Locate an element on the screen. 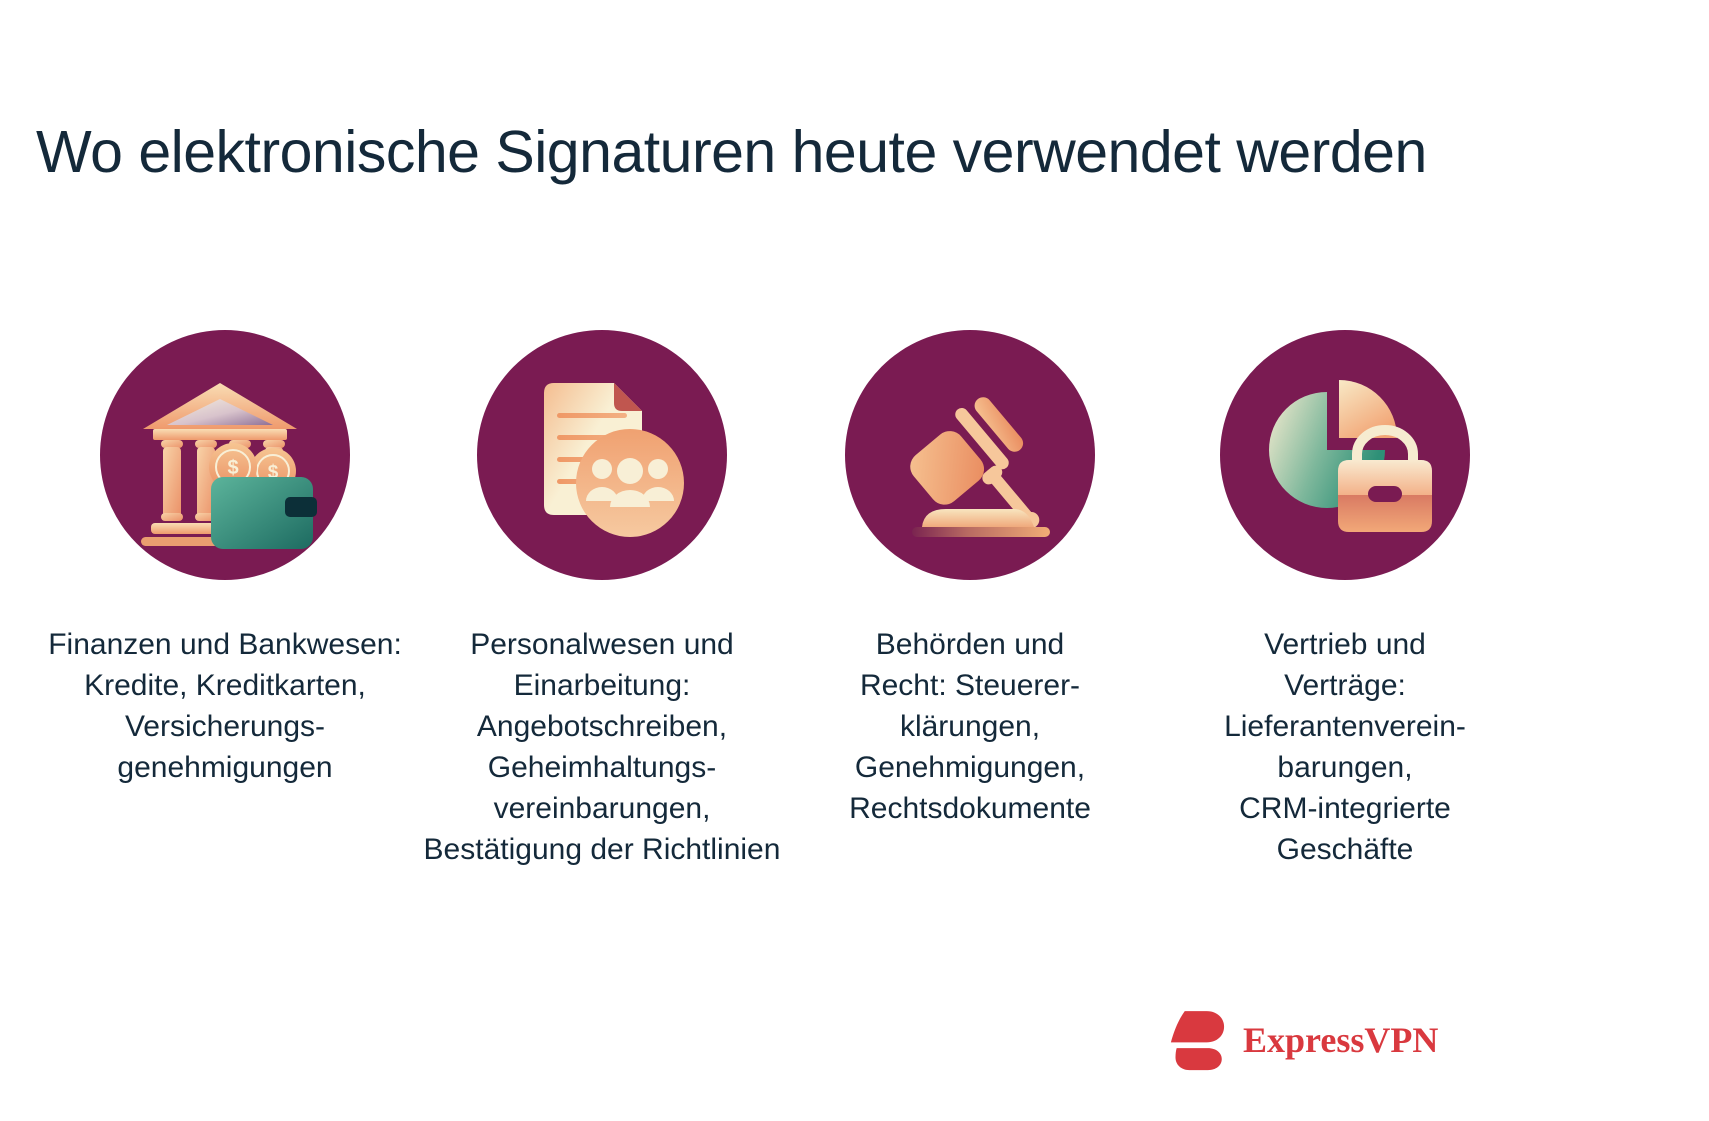 The height and width of the screenshot is (1121, 1709). bank-wallet-icon: $ $ is located at coordinates (229, 466).